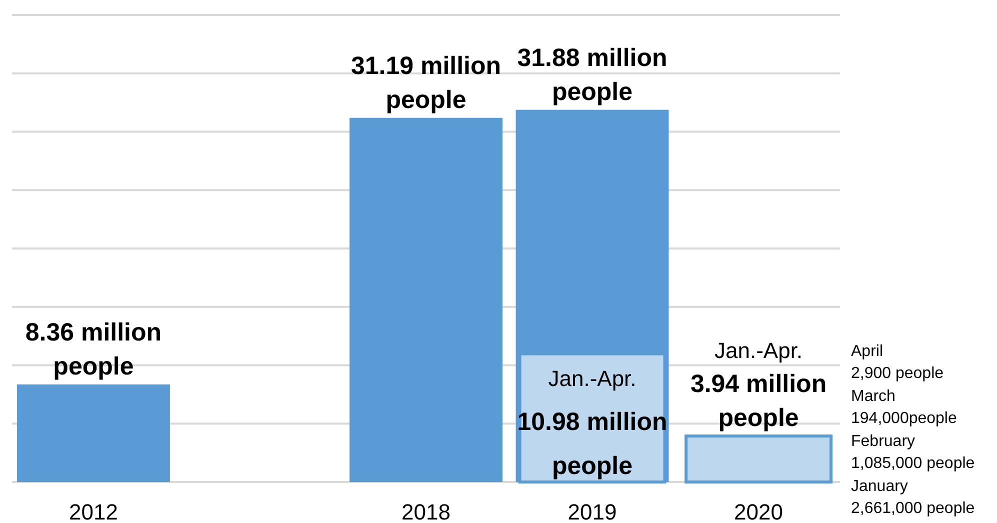 This screenshot has width=997, height=523. Describe the element at coordinates (913, 452) in the screenshot. I see `text: February 1,085,000 people` at that location.